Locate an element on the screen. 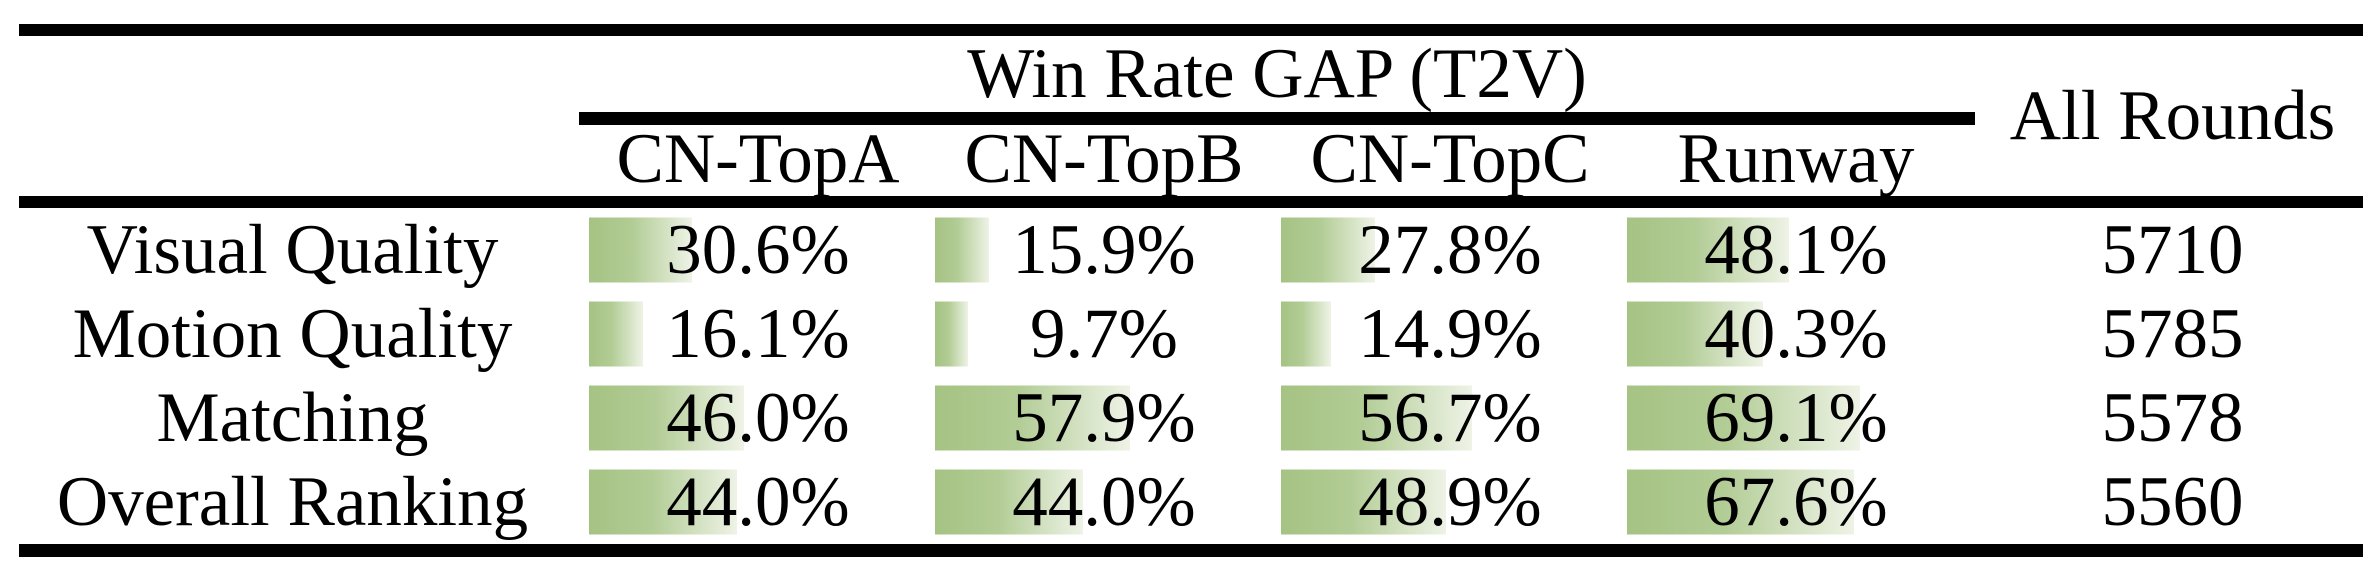 Image resolution: width=2376 pixels, height=568 pixels. table-cell: 67.6% is located at coordinates (1796, 502).